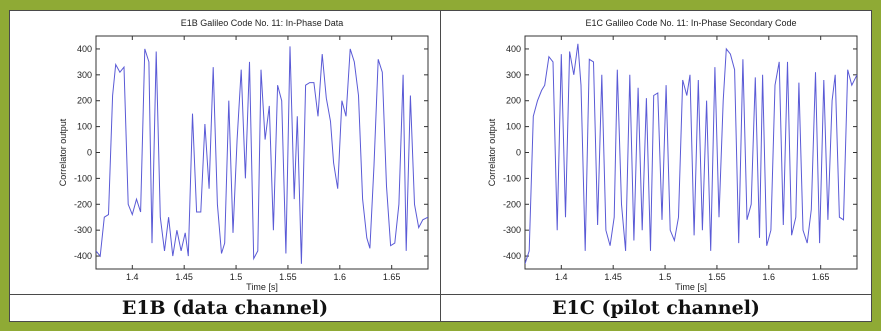 Image resolution: width=881 pixels, height=331 pixels. I want to click on caption-e1c: E1C (pilot channel), so click(656, 307).